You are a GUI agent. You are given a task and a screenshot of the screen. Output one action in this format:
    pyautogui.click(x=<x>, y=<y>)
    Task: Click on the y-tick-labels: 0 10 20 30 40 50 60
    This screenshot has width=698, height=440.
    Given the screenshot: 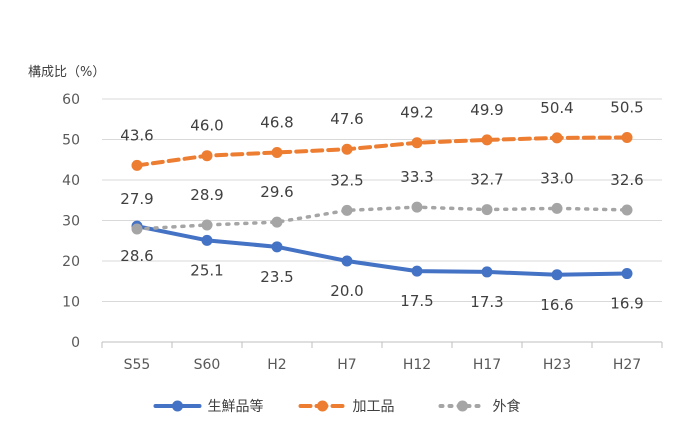 What is the action you would take?
    pyautogui.click(x=71, y=221)
    